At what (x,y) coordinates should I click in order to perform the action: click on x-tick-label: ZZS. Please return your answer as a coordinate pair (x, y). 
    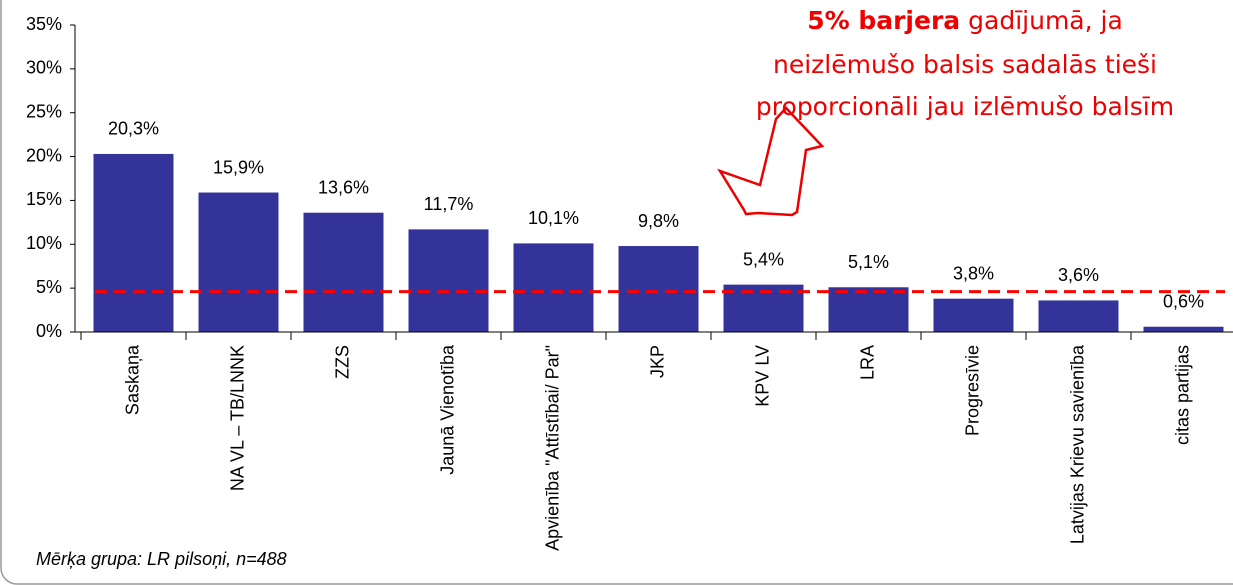
    Looking at the image, I should click on (342, 362).